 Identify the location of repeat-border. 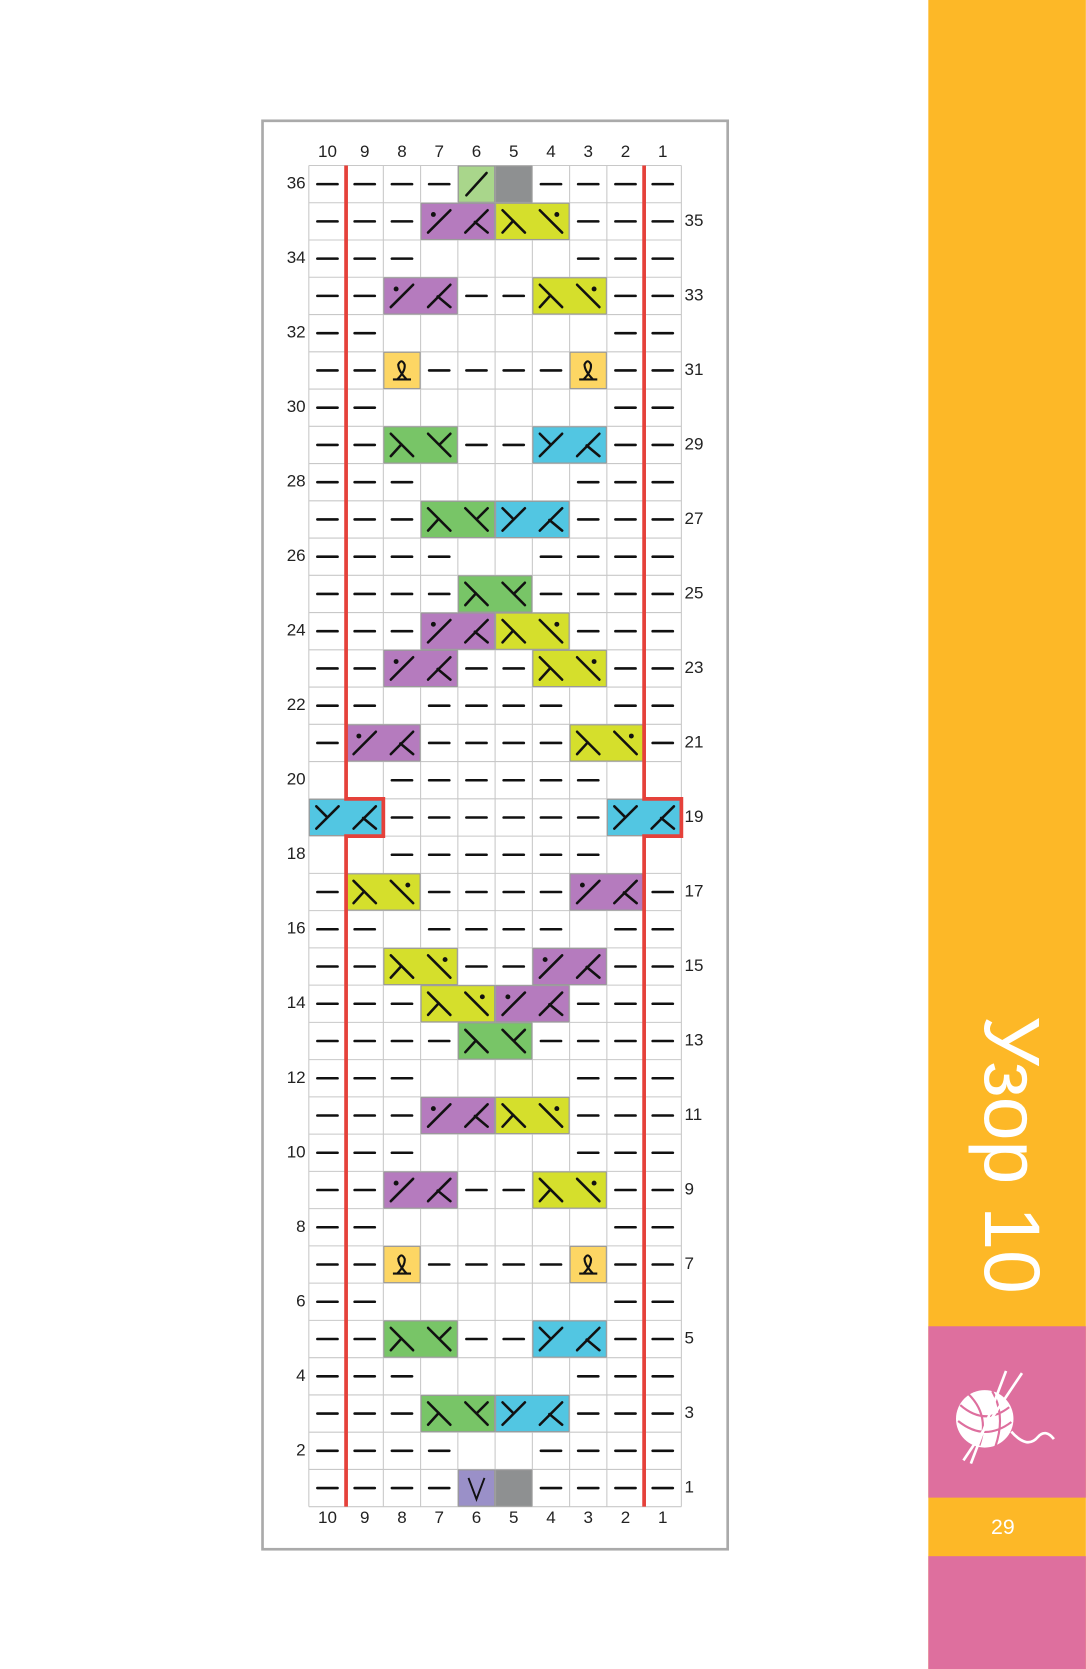
(365, 836).